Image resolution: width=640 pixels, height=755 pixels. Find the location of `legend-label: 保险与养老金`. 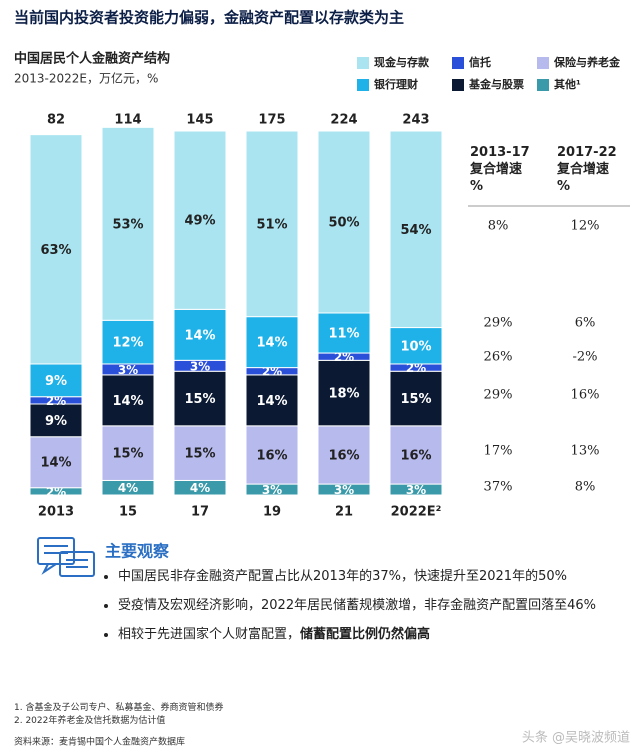

legend-label: 保险与养老金 is located at coordinates (587, 62).